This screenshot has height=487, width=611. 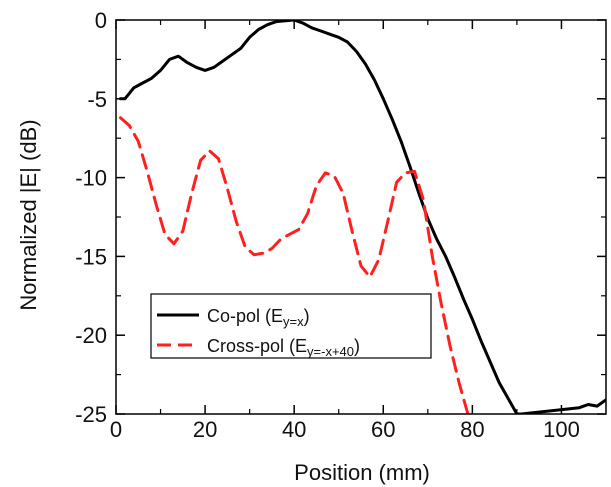 What do you see at coordinates (294, 429) in the screenshot?
I see `x-tick-label: 40` at bounding box center [294, 429].